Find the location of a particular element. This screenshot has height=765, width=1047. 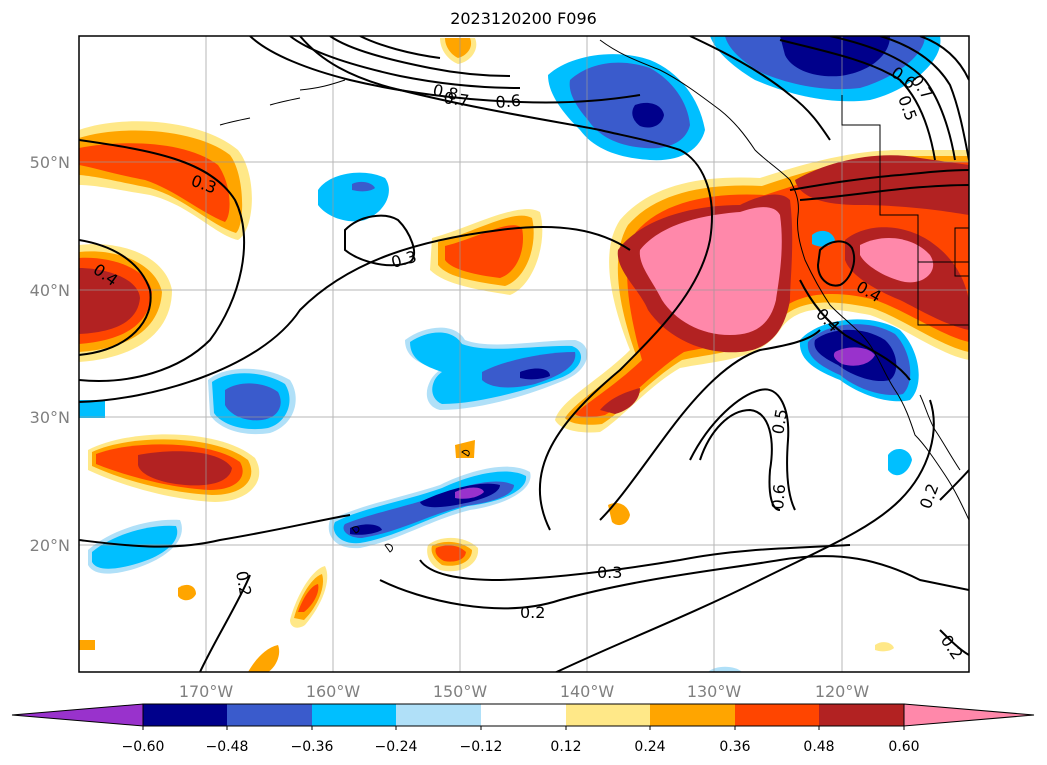

lat-label-40n: 40°N is located at coordinates (50, 290).